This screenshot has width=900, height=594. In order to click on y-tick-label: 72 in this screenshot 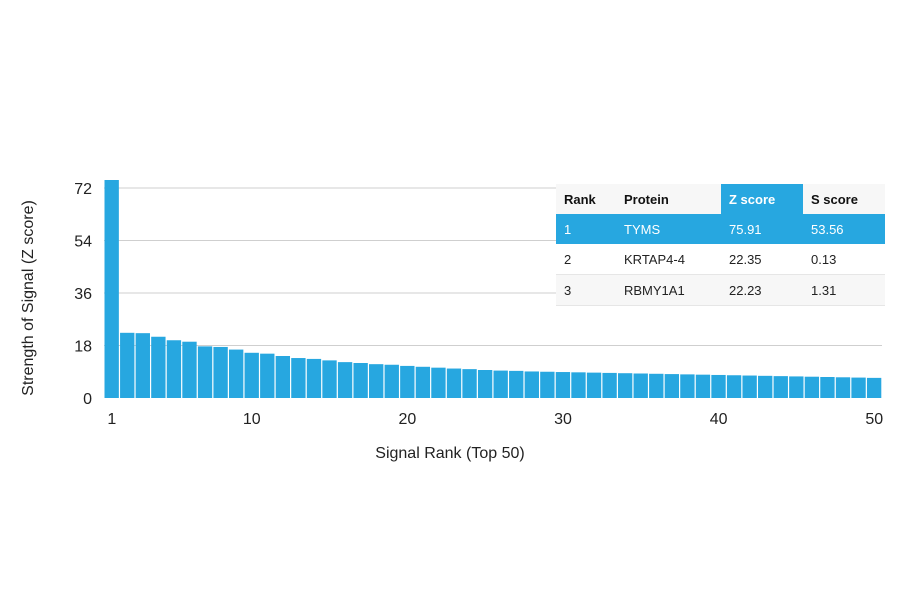, I will do `click(83, 189)`.